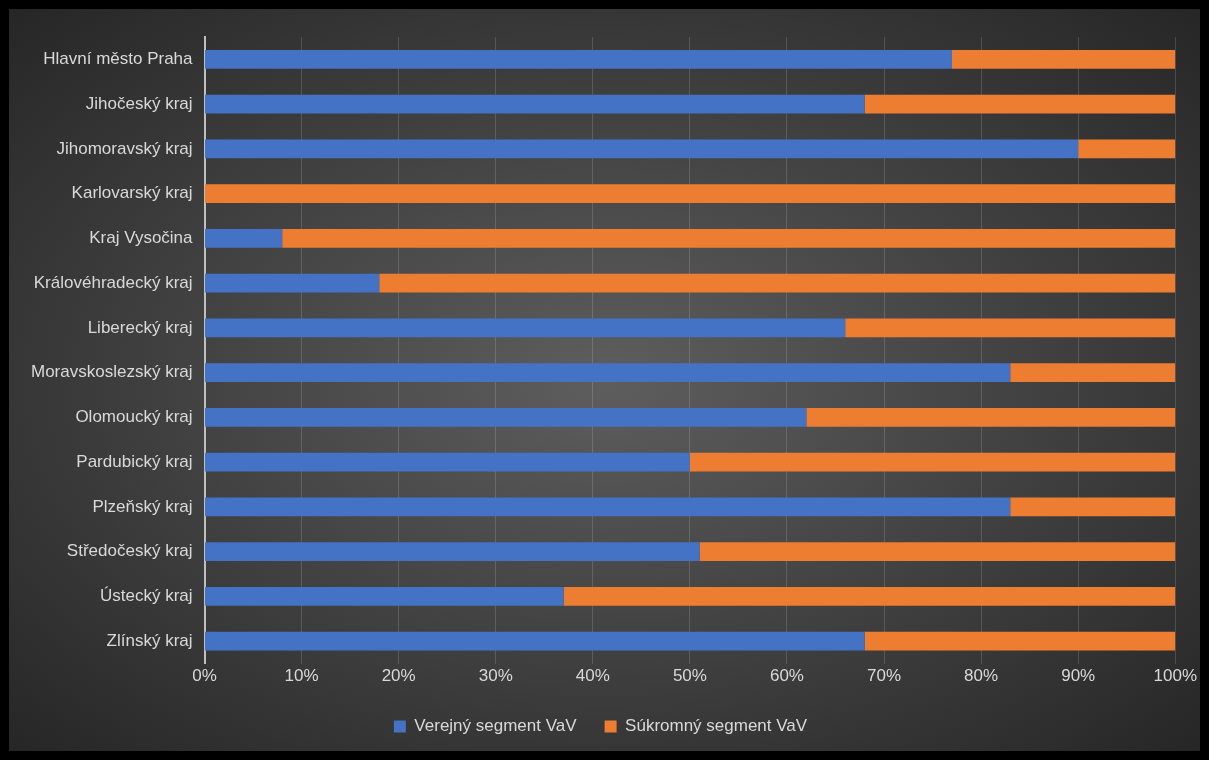  I want to click on x-tick-label: 30%, so click(495, 676).